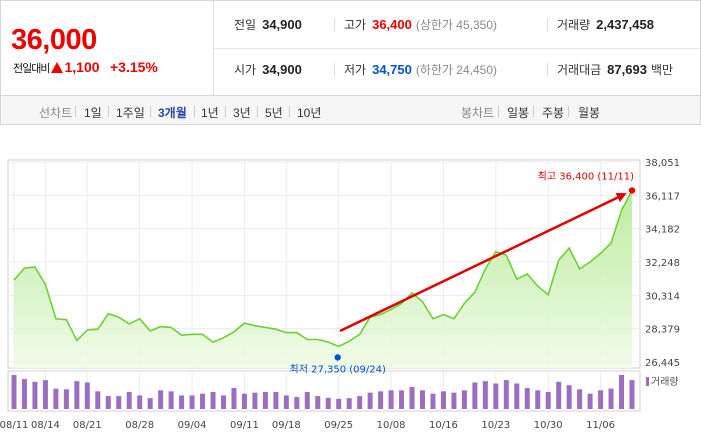 The width and height of the screenshot is (701, 441). What do you see at coordinates (548, 425) in the screenshot?
I see `x-tick-label: 10/30` at bounding box center [548, 425].